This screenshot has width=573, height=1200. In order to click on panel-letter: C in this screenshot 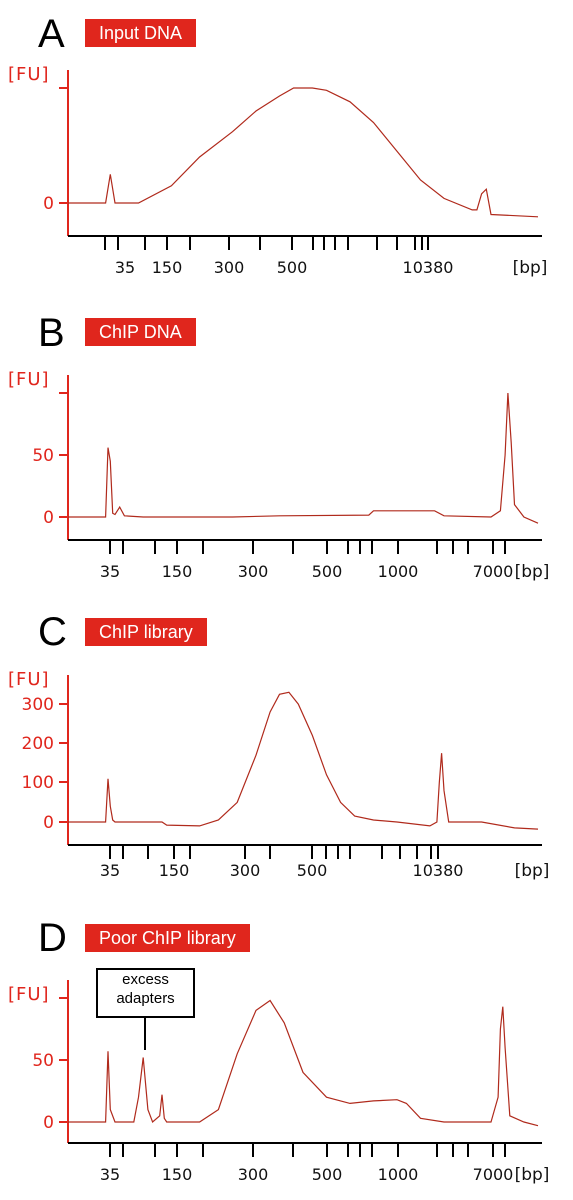, I will do `click(52, 632)`.